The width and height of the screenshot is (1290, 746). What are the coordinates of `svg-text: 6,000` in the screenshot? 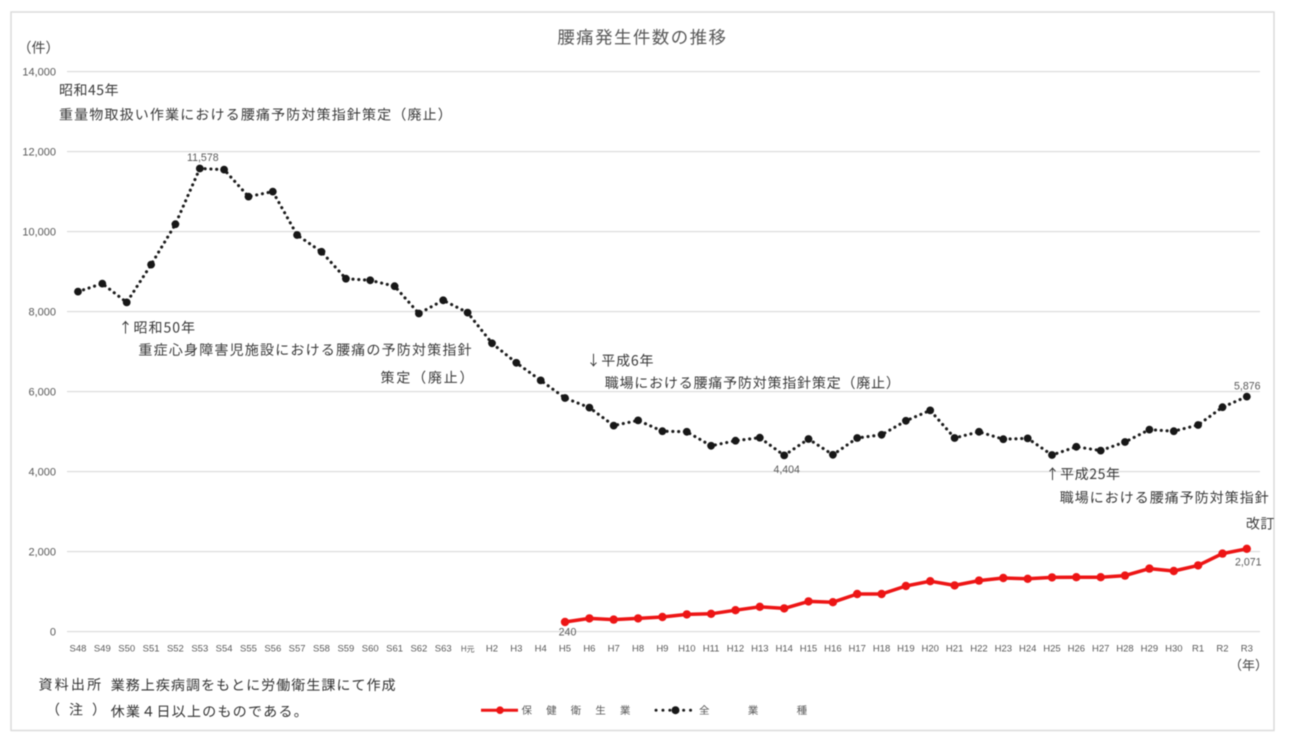 It's located at (42, 392).